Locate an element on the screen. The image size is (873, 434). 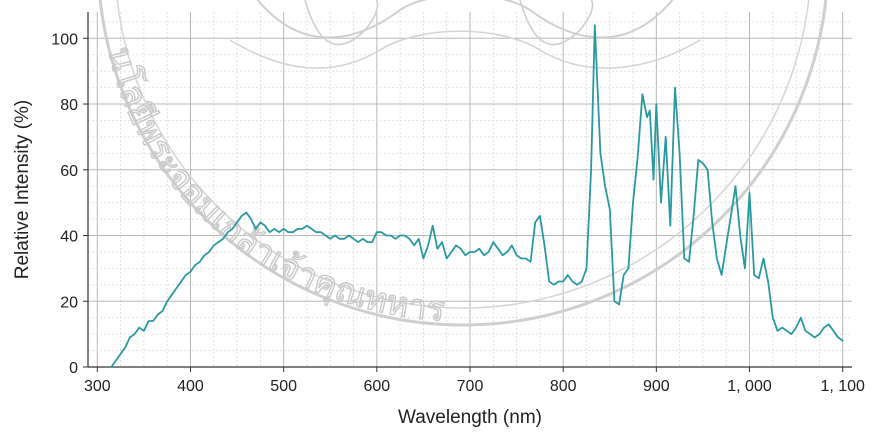
x-tick-label: 1, 000 is located at coordinates (749, 386).